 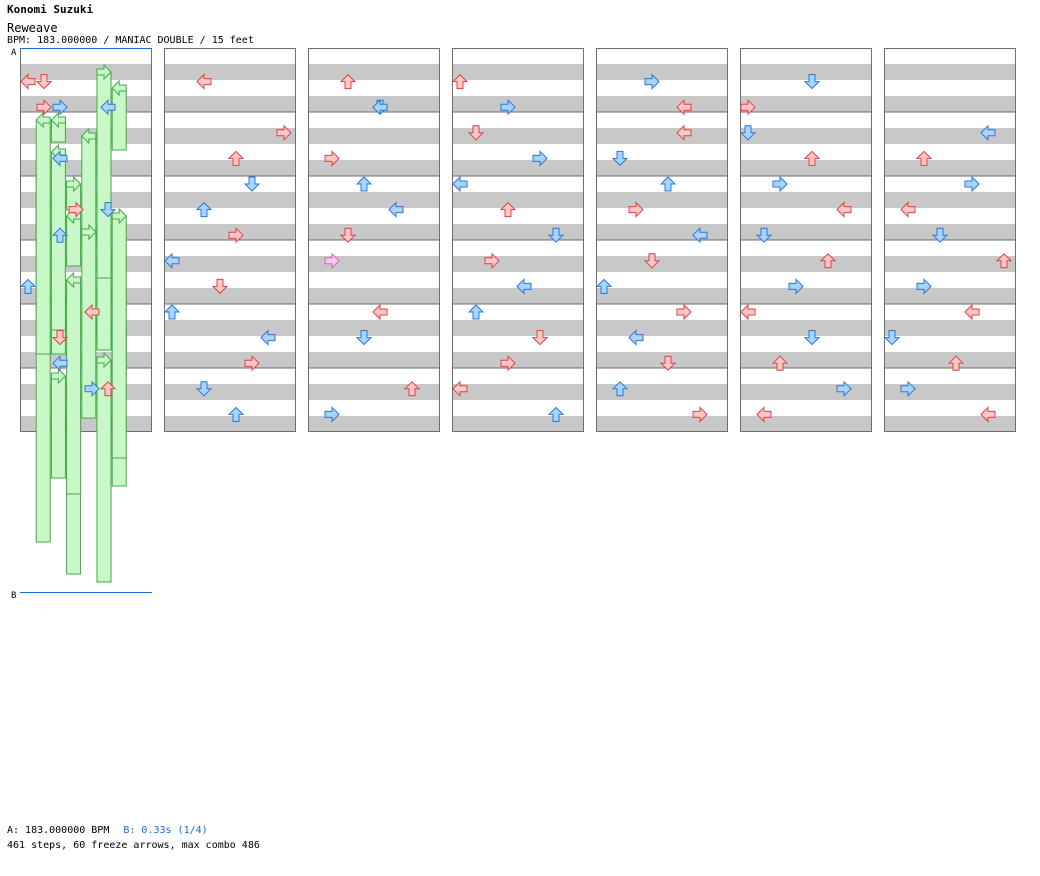 What do you see at coordinates (50, 9) in the screenshot?
I see `artist-name: Konomi Suzuki` at bounding box center [50, 9].